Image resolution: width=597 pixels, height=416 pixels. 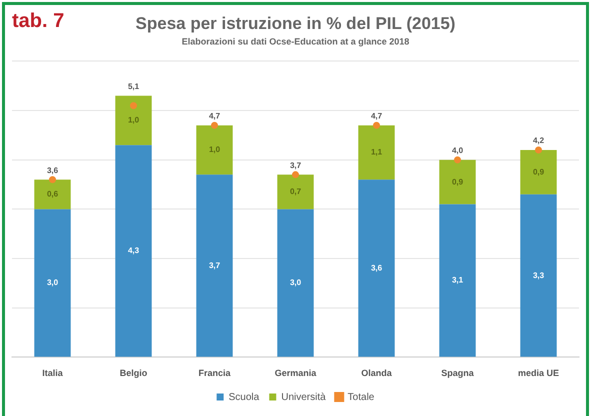 I want to click on x-tick-label: media UE, so click(x=539, y=373).